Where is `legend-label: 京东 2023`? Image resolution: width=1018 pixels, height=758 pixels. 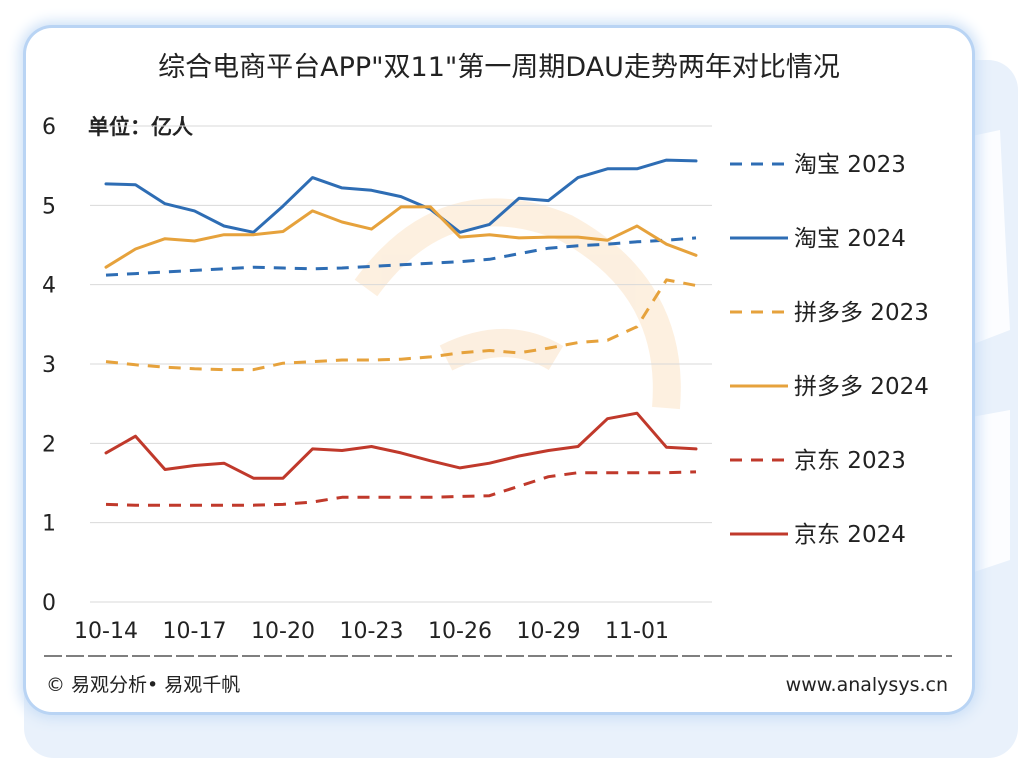
legend-label: 京东 2023 is located at coordinates (850, 461).